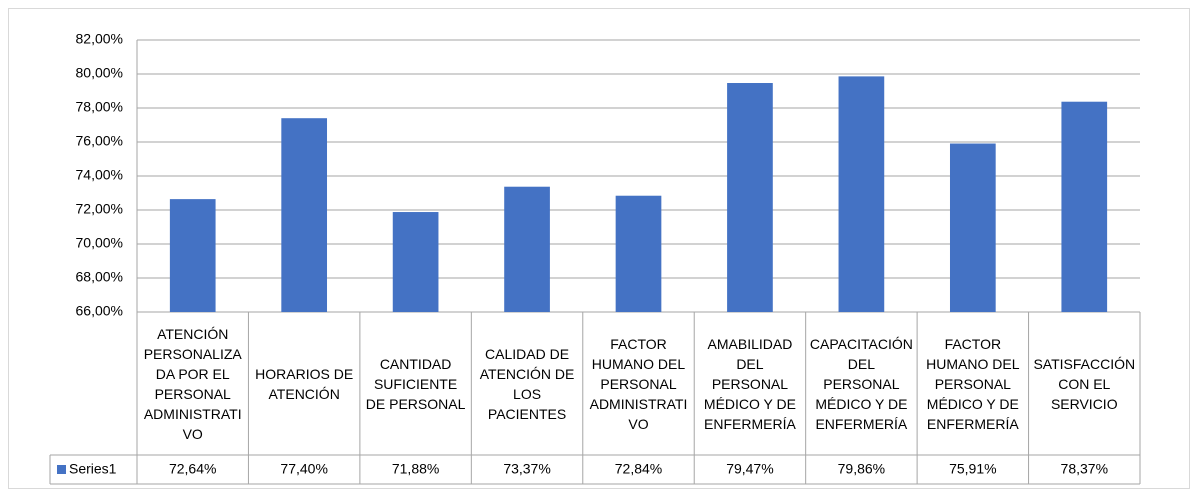 This screenshot has height=490, width=1198. I want to click on y-tick-label: 70,00%, so click(99, 243).